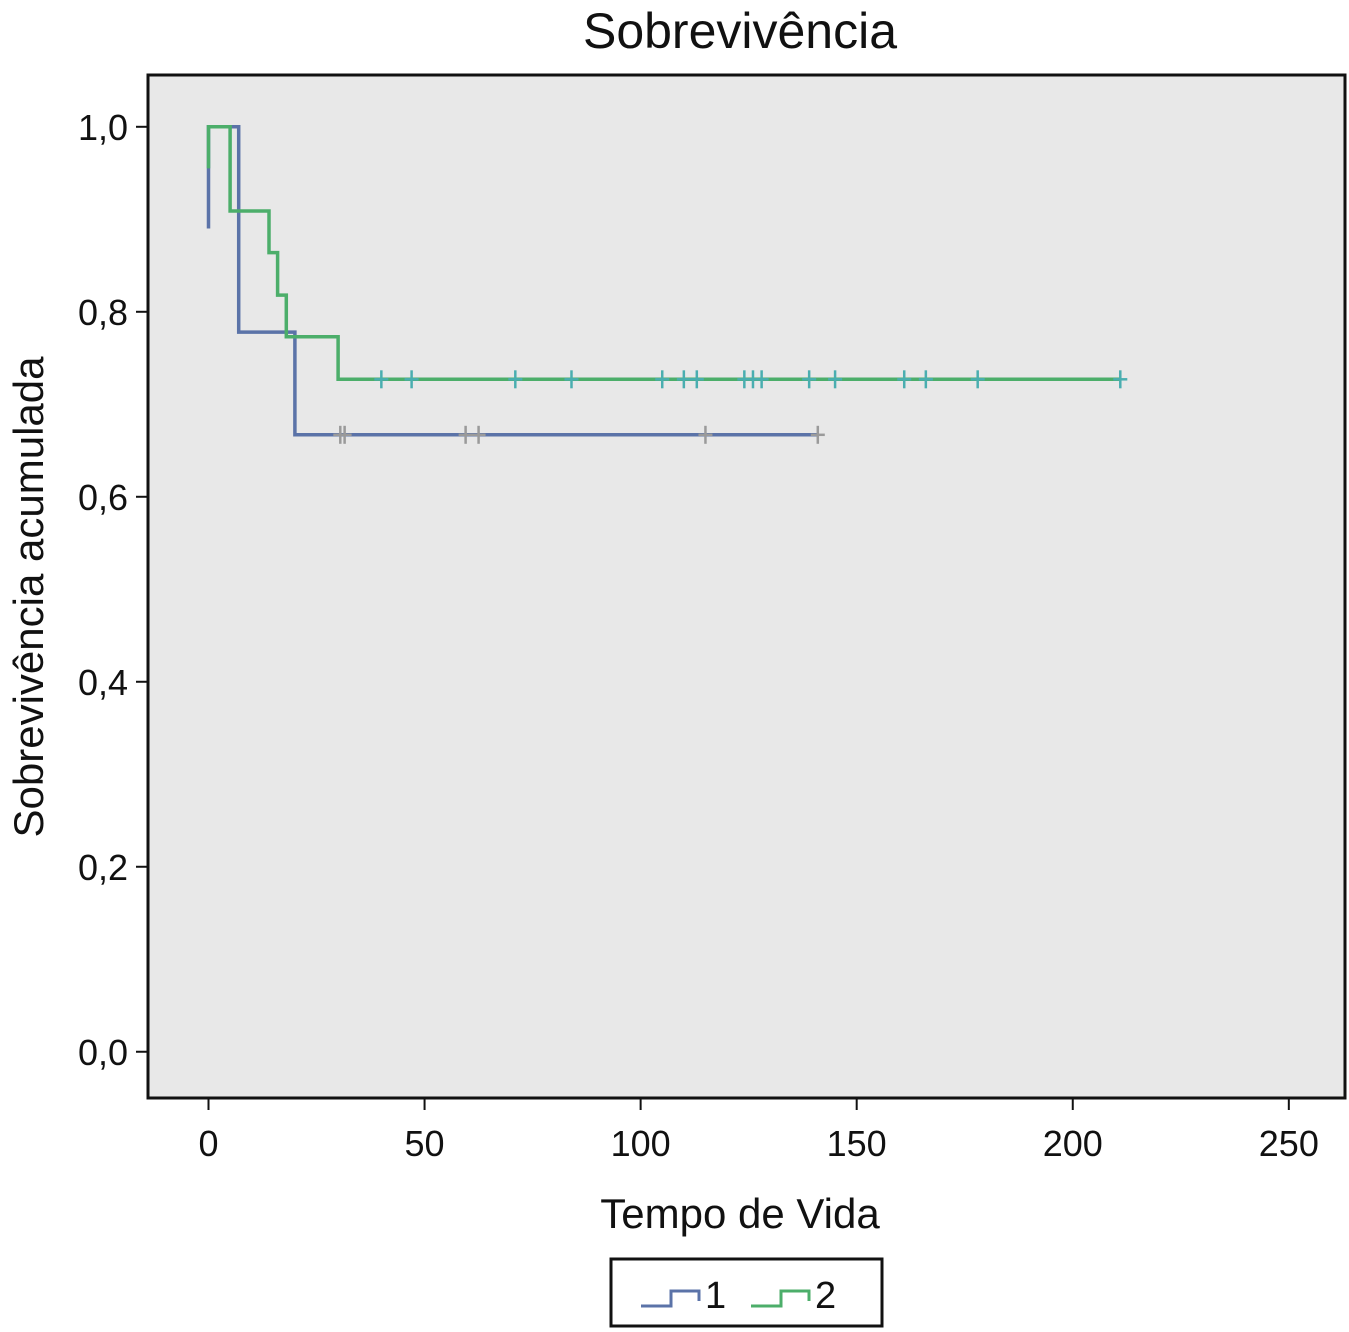 The width and height of the screenshot is (1349, 1332). Describe the element at coordinates (103, 497) in the screenshot. I see `y-tick-label: 0,6` at that location.